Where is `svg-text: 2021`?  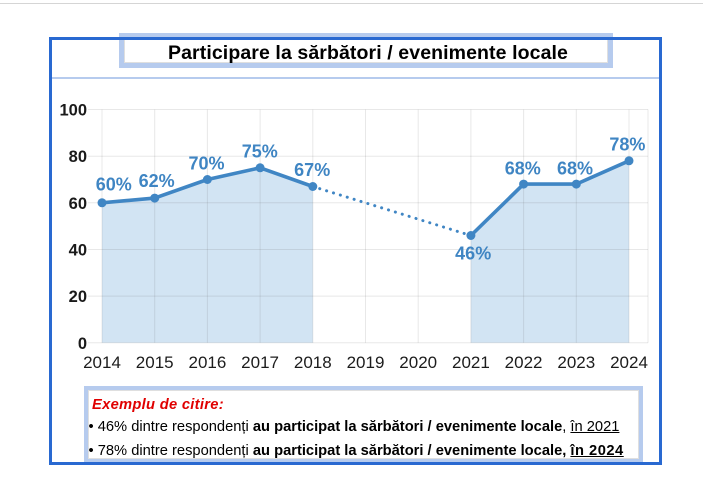 svg-text: 2021 is located at coordinates (471, 362).